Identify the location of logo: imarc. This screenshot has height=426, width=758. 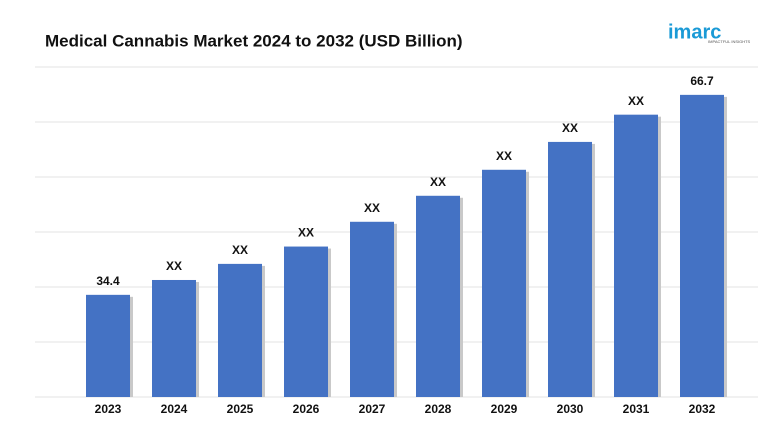
(694, 32).